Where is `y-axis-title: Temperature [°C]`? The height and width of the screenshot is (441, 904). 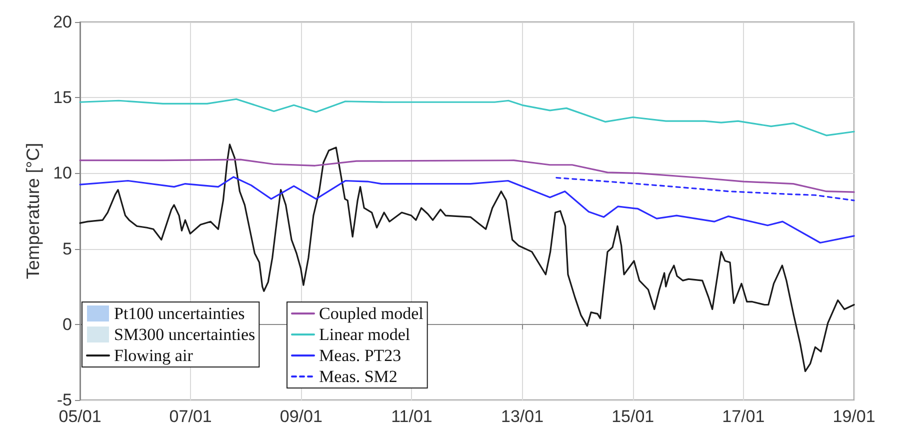 y-axis-title: Temperature [°C] is located at coordinates (33, 211).